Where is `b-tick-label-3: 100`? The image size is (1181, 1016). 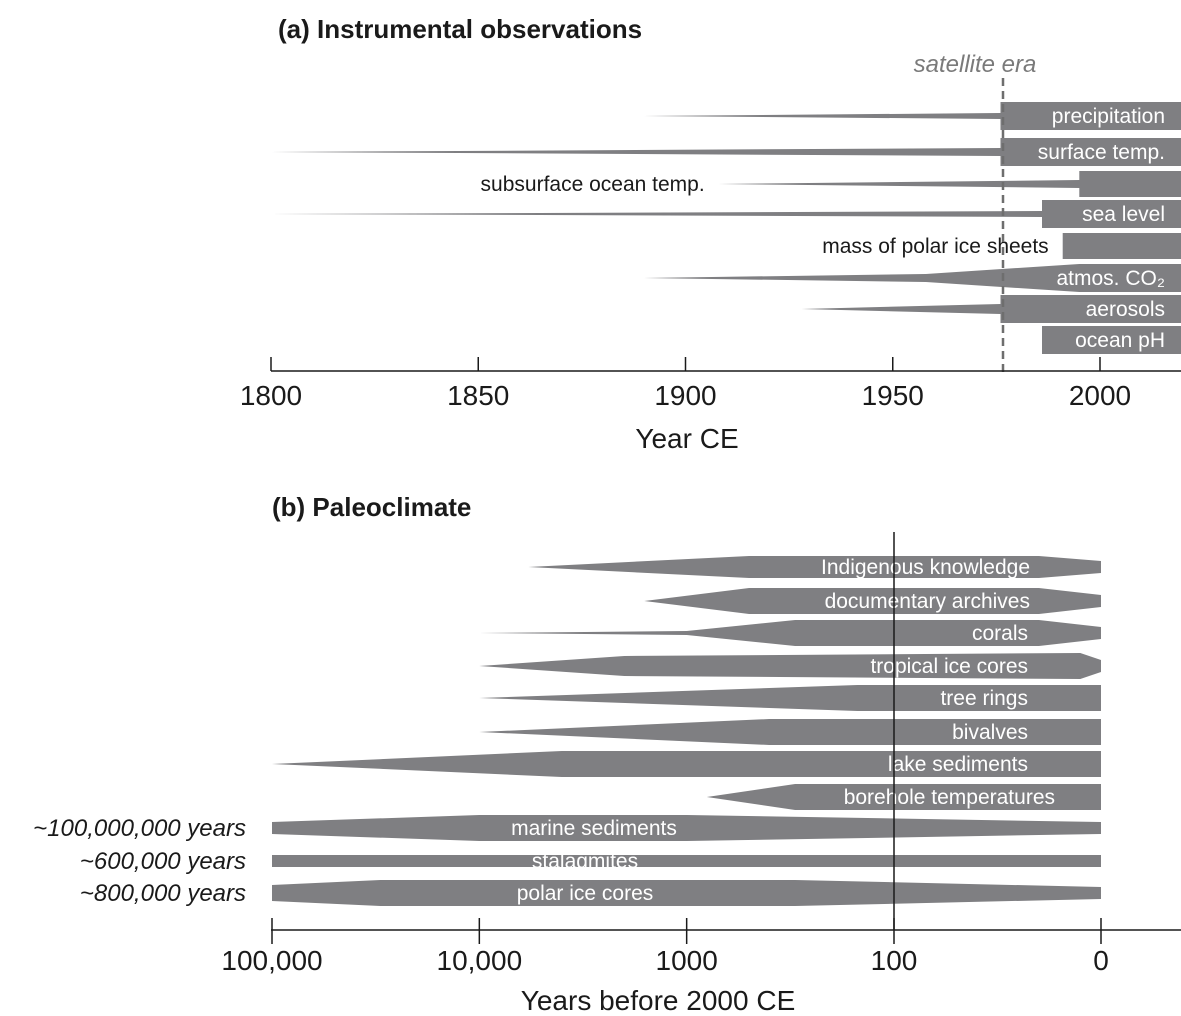
b-tick-label-3: 100 is located at coordinates (894, 960).